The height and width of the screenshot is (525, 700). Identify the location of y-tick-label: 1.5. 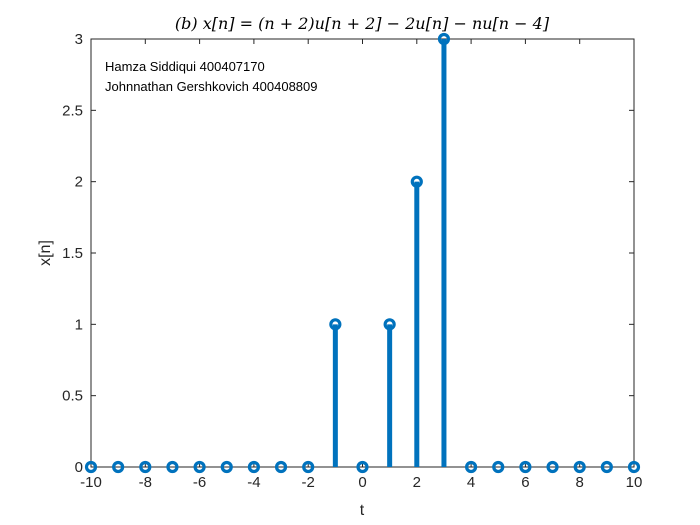
(72, 253).